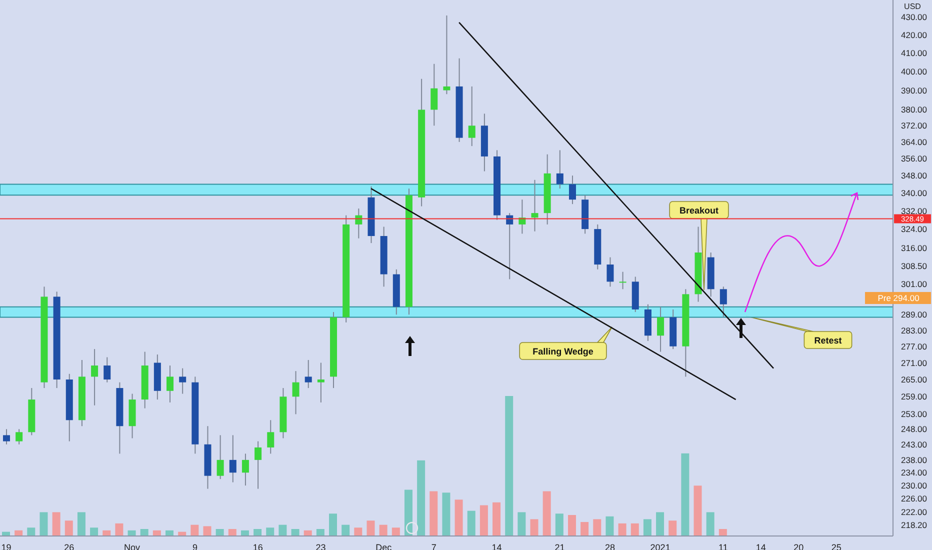 The height and width of the screenshot is (550, 932). I want to click on x-tick-label: 11, so click(723, 546).